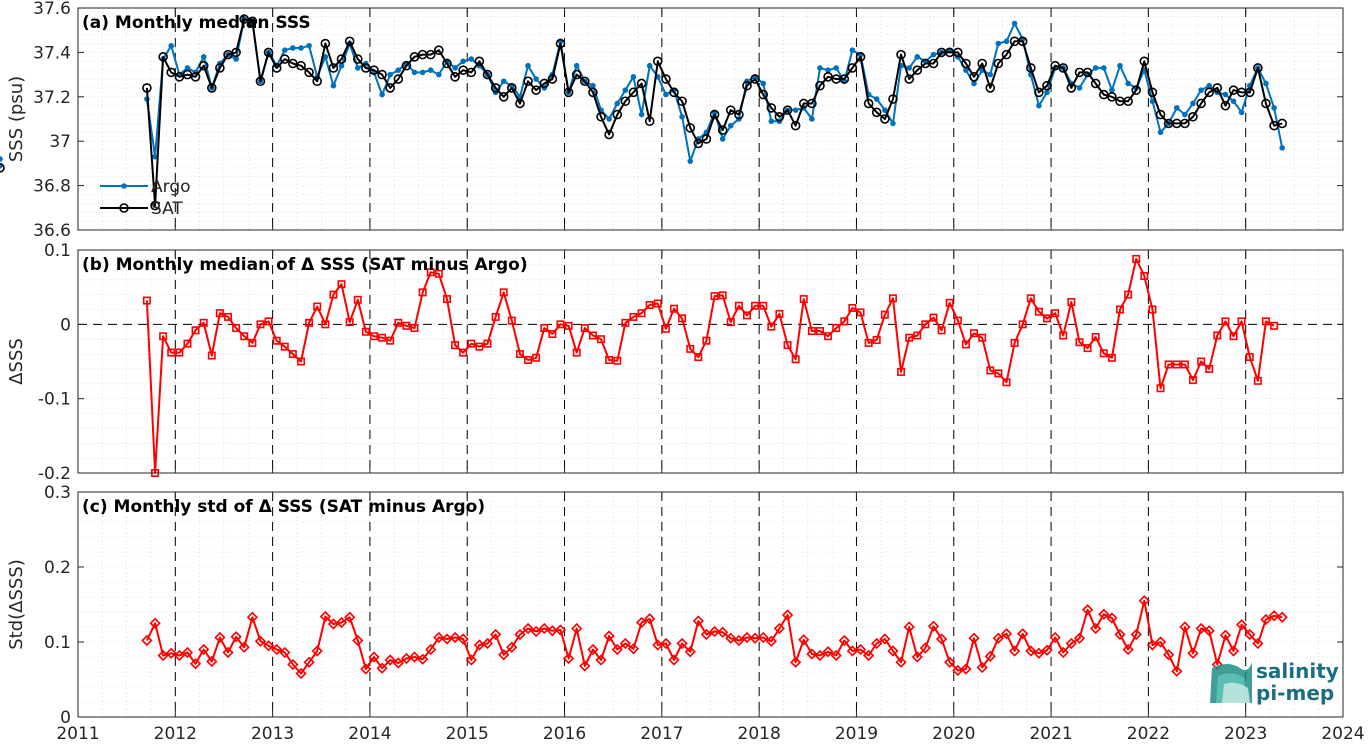  Describe the element at coordinates (167, 209) in the screenshot. I see `legend-label-sat: SAT` at that location.